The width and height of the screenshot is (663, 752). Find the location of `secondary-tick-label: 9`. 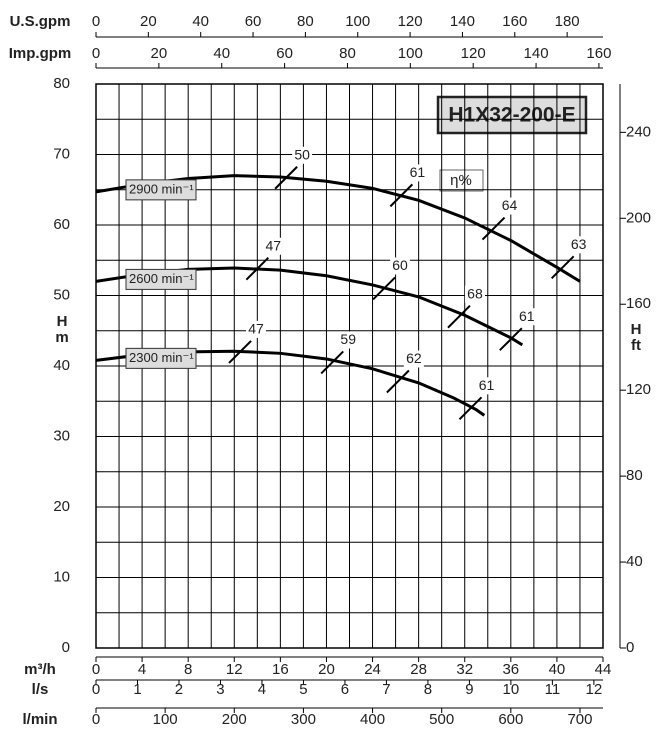

secondary-tick-label: 9 is located at coordinates (469, 689).